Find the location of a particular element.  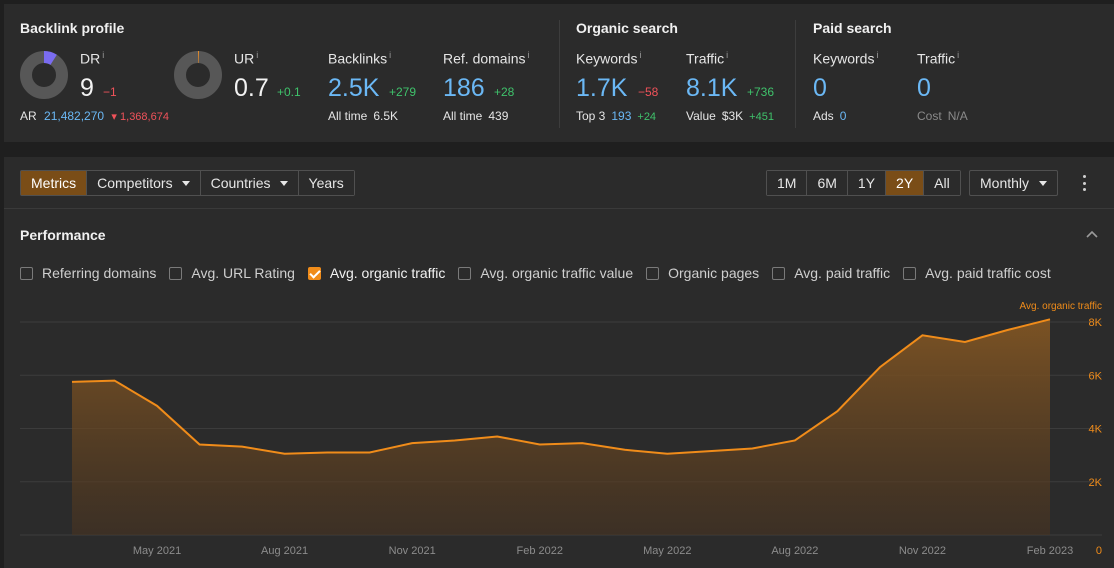

y-tick-label: 0 is located at coordinates (1099, 551).